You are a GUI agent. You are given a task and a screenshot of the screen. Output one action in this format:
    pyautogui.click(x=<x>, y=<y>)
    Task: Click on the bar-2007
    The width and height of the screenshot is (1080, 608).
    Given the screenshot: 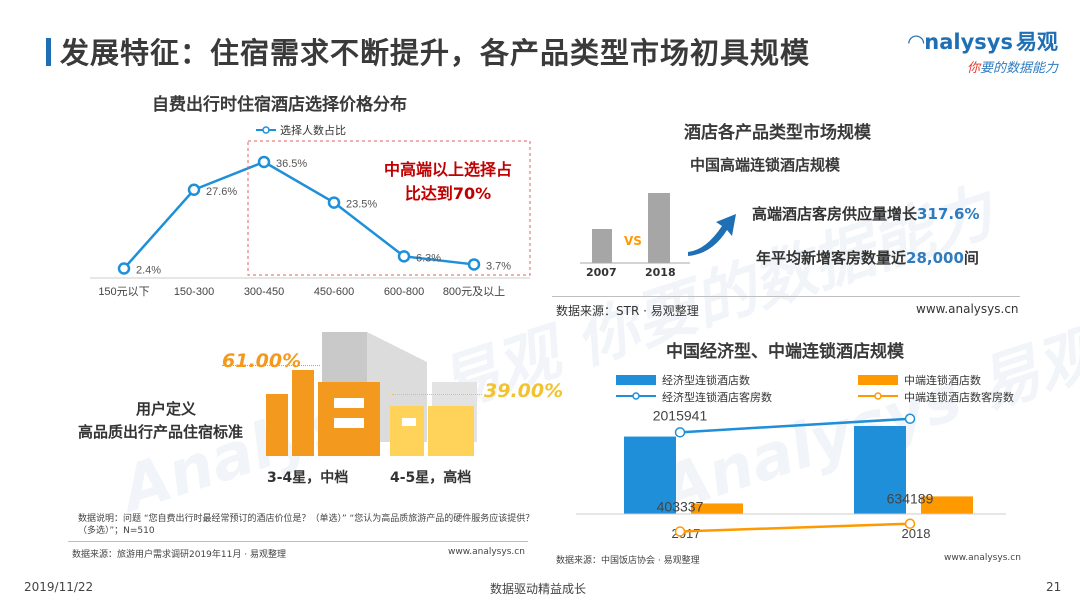 What is the action you would take?
    pyautogui.click(x=602, y=246)
    